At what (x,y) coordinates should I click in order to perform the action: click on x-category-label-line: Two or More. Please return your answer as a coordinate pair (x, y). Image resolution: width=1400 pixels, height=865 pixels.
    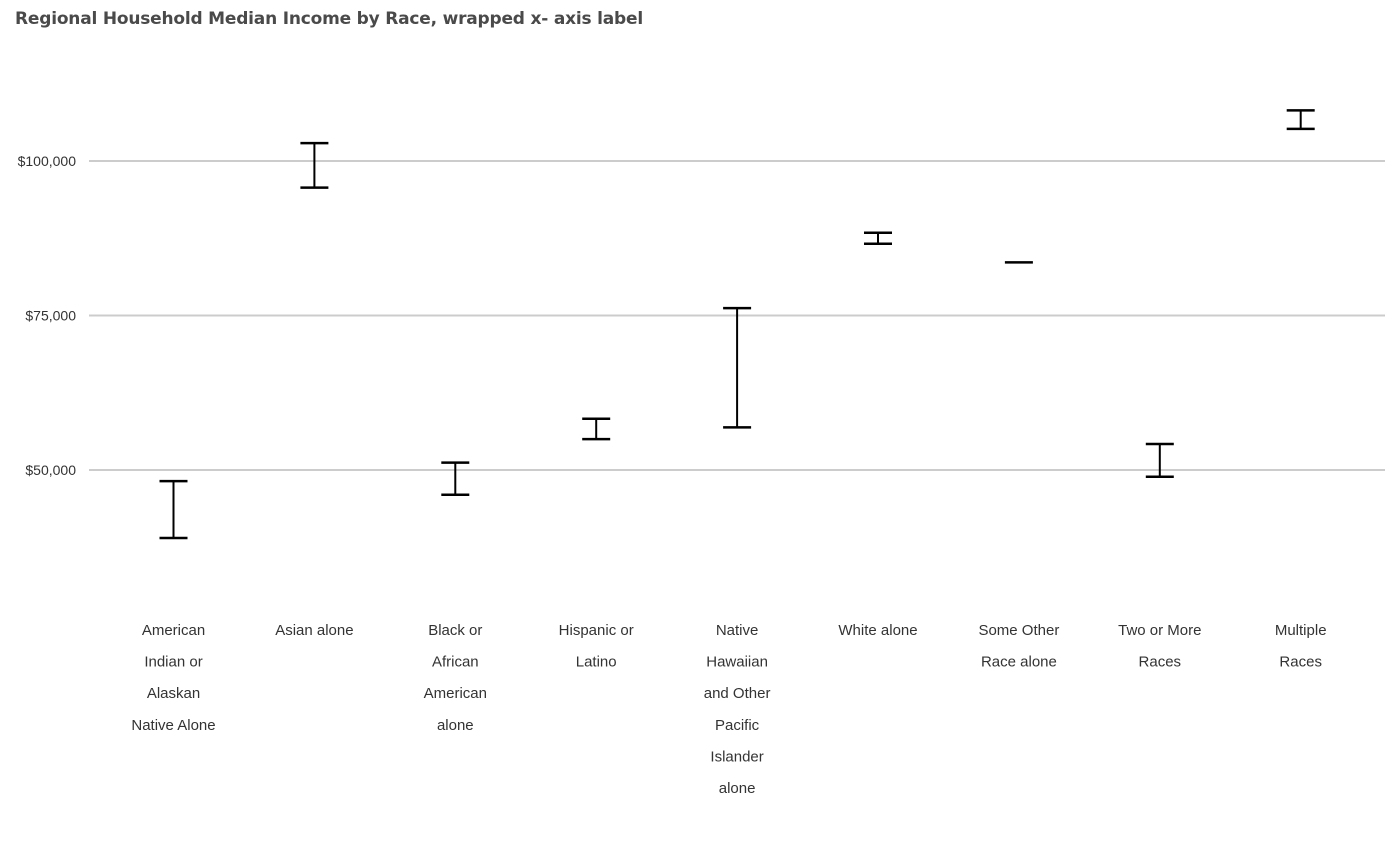
    Looking at the image, I should click on (1159, 630).